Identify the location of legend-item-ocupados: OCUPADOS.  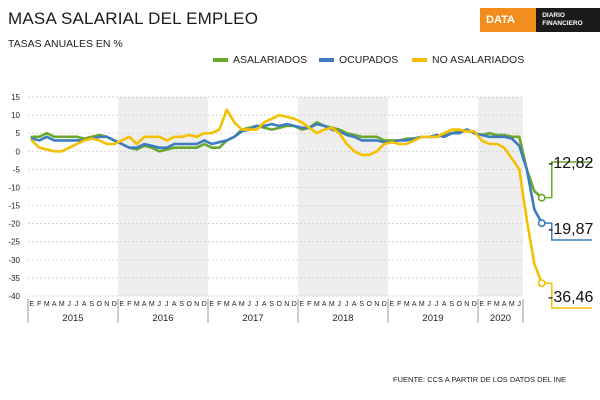
(358, 60).